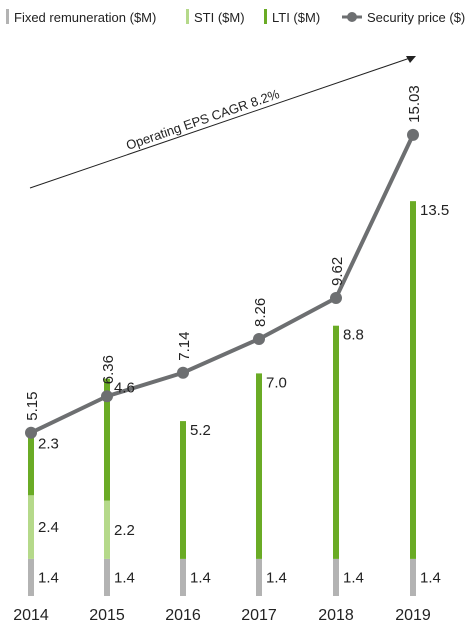  What do you see at coordinates (183, 372) in the screenshot?
I see `price-point-2016` at bounding box center [183, 372].